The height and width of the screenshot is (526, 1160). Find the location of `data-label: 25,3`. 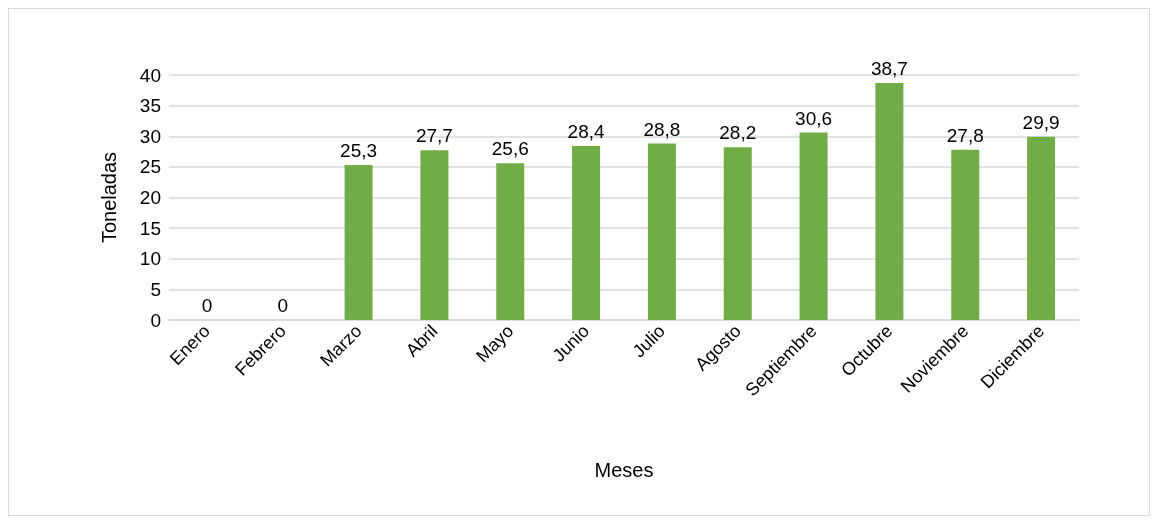

data-label: 25,3 is located at coordinates (359, 151).